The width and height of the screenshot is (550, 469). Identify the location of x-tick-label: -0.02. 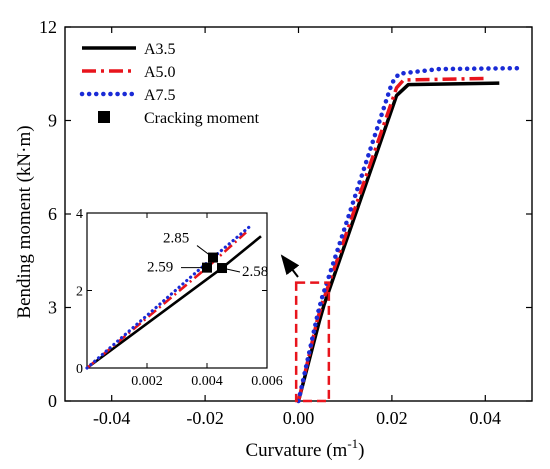
(205, 418).